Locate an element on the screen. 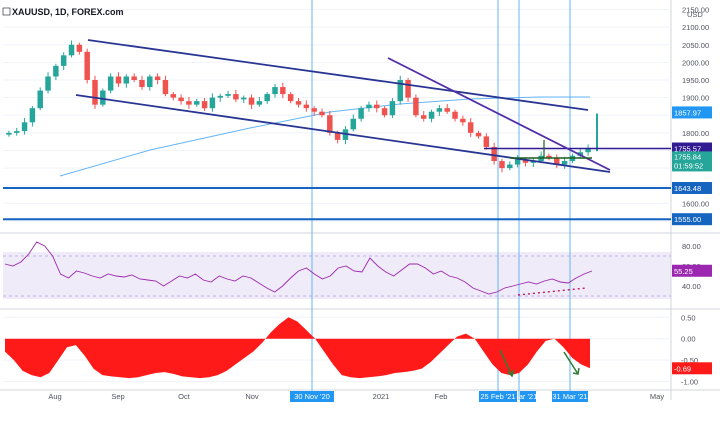  price-tick-label: 2000.00 is located at coordinates (695, 62).